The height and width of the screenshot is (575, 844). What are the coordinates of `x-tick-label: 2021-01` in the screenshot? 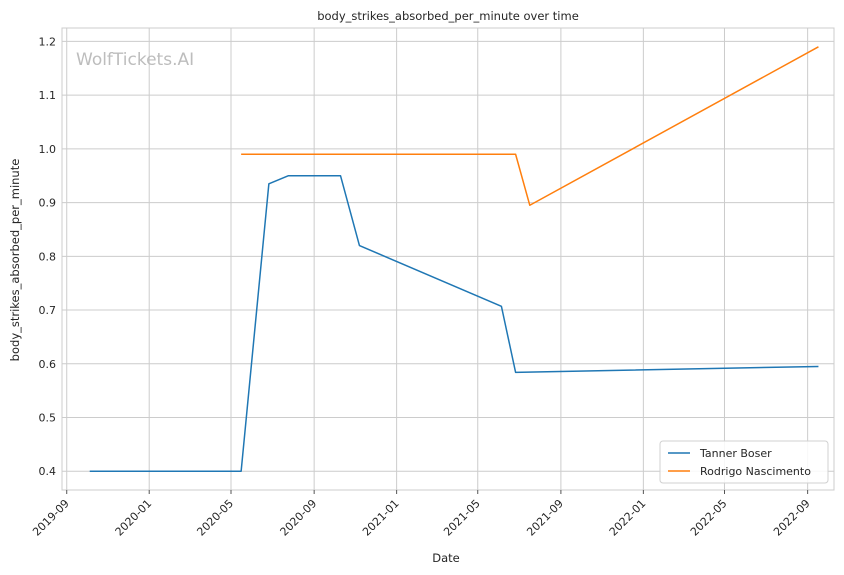 It's located at (381, 518).